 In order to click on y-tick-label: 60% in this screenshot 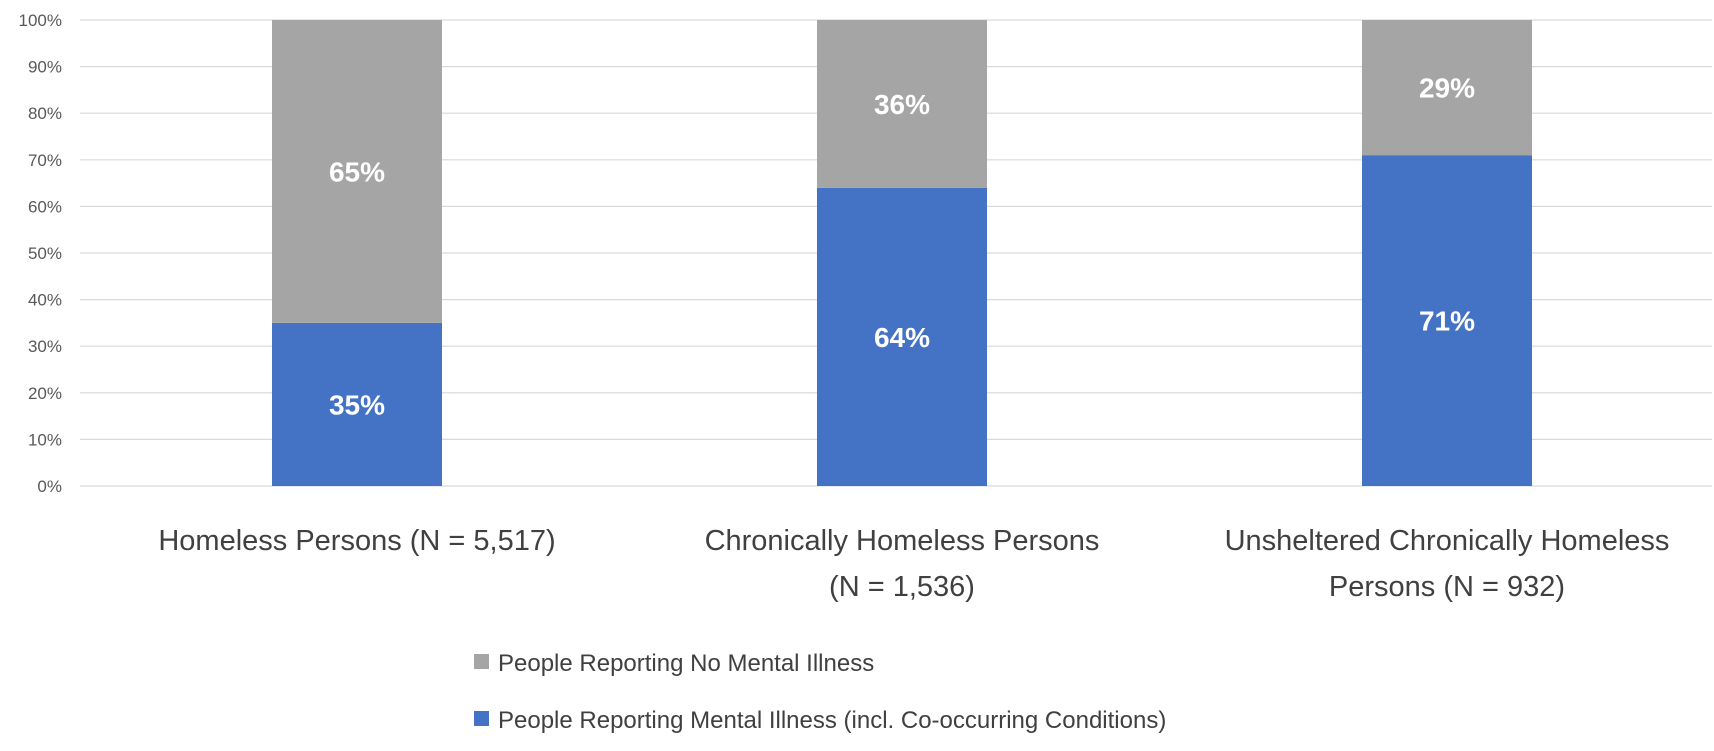, I will do `click(45, 206)`.